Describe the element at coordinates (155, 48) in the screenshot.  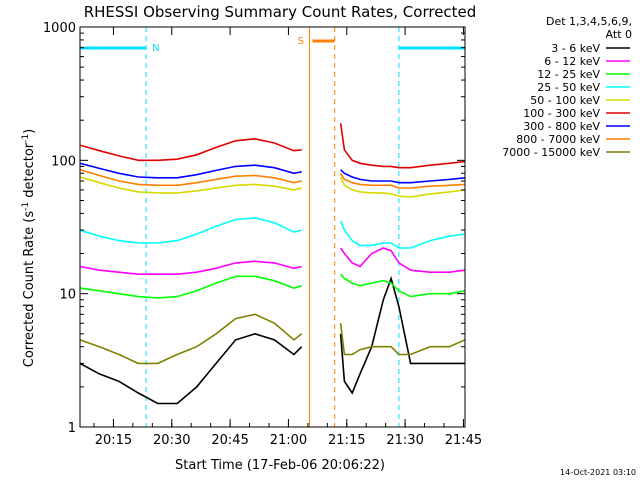
I see `night-label: N` at that location.